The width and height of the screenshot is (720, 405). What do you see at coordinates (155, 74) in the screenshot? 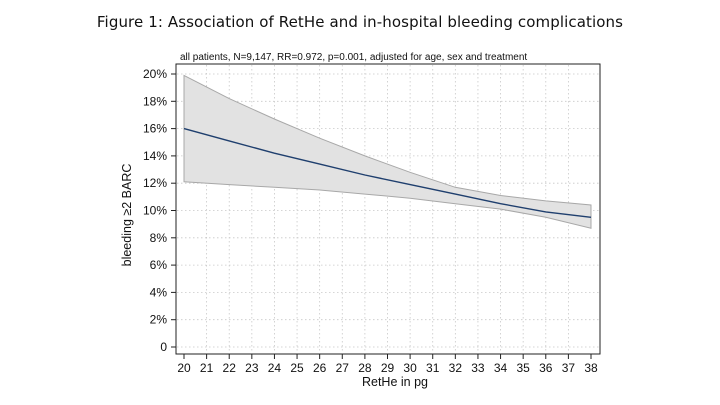
I see `y-tick-label: 20%` at bounding box center [155, 74].